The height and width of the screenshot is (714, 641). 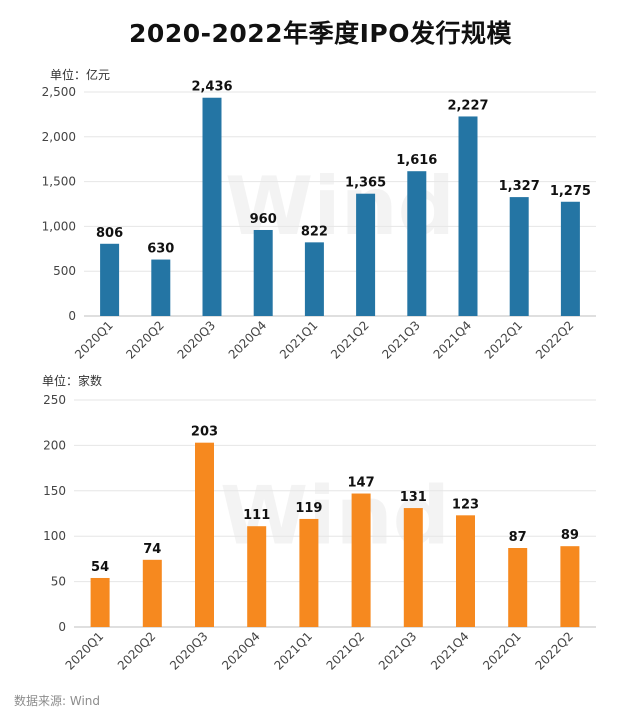 I want to click on count-data-label: 123, so click(x=465, y=504).